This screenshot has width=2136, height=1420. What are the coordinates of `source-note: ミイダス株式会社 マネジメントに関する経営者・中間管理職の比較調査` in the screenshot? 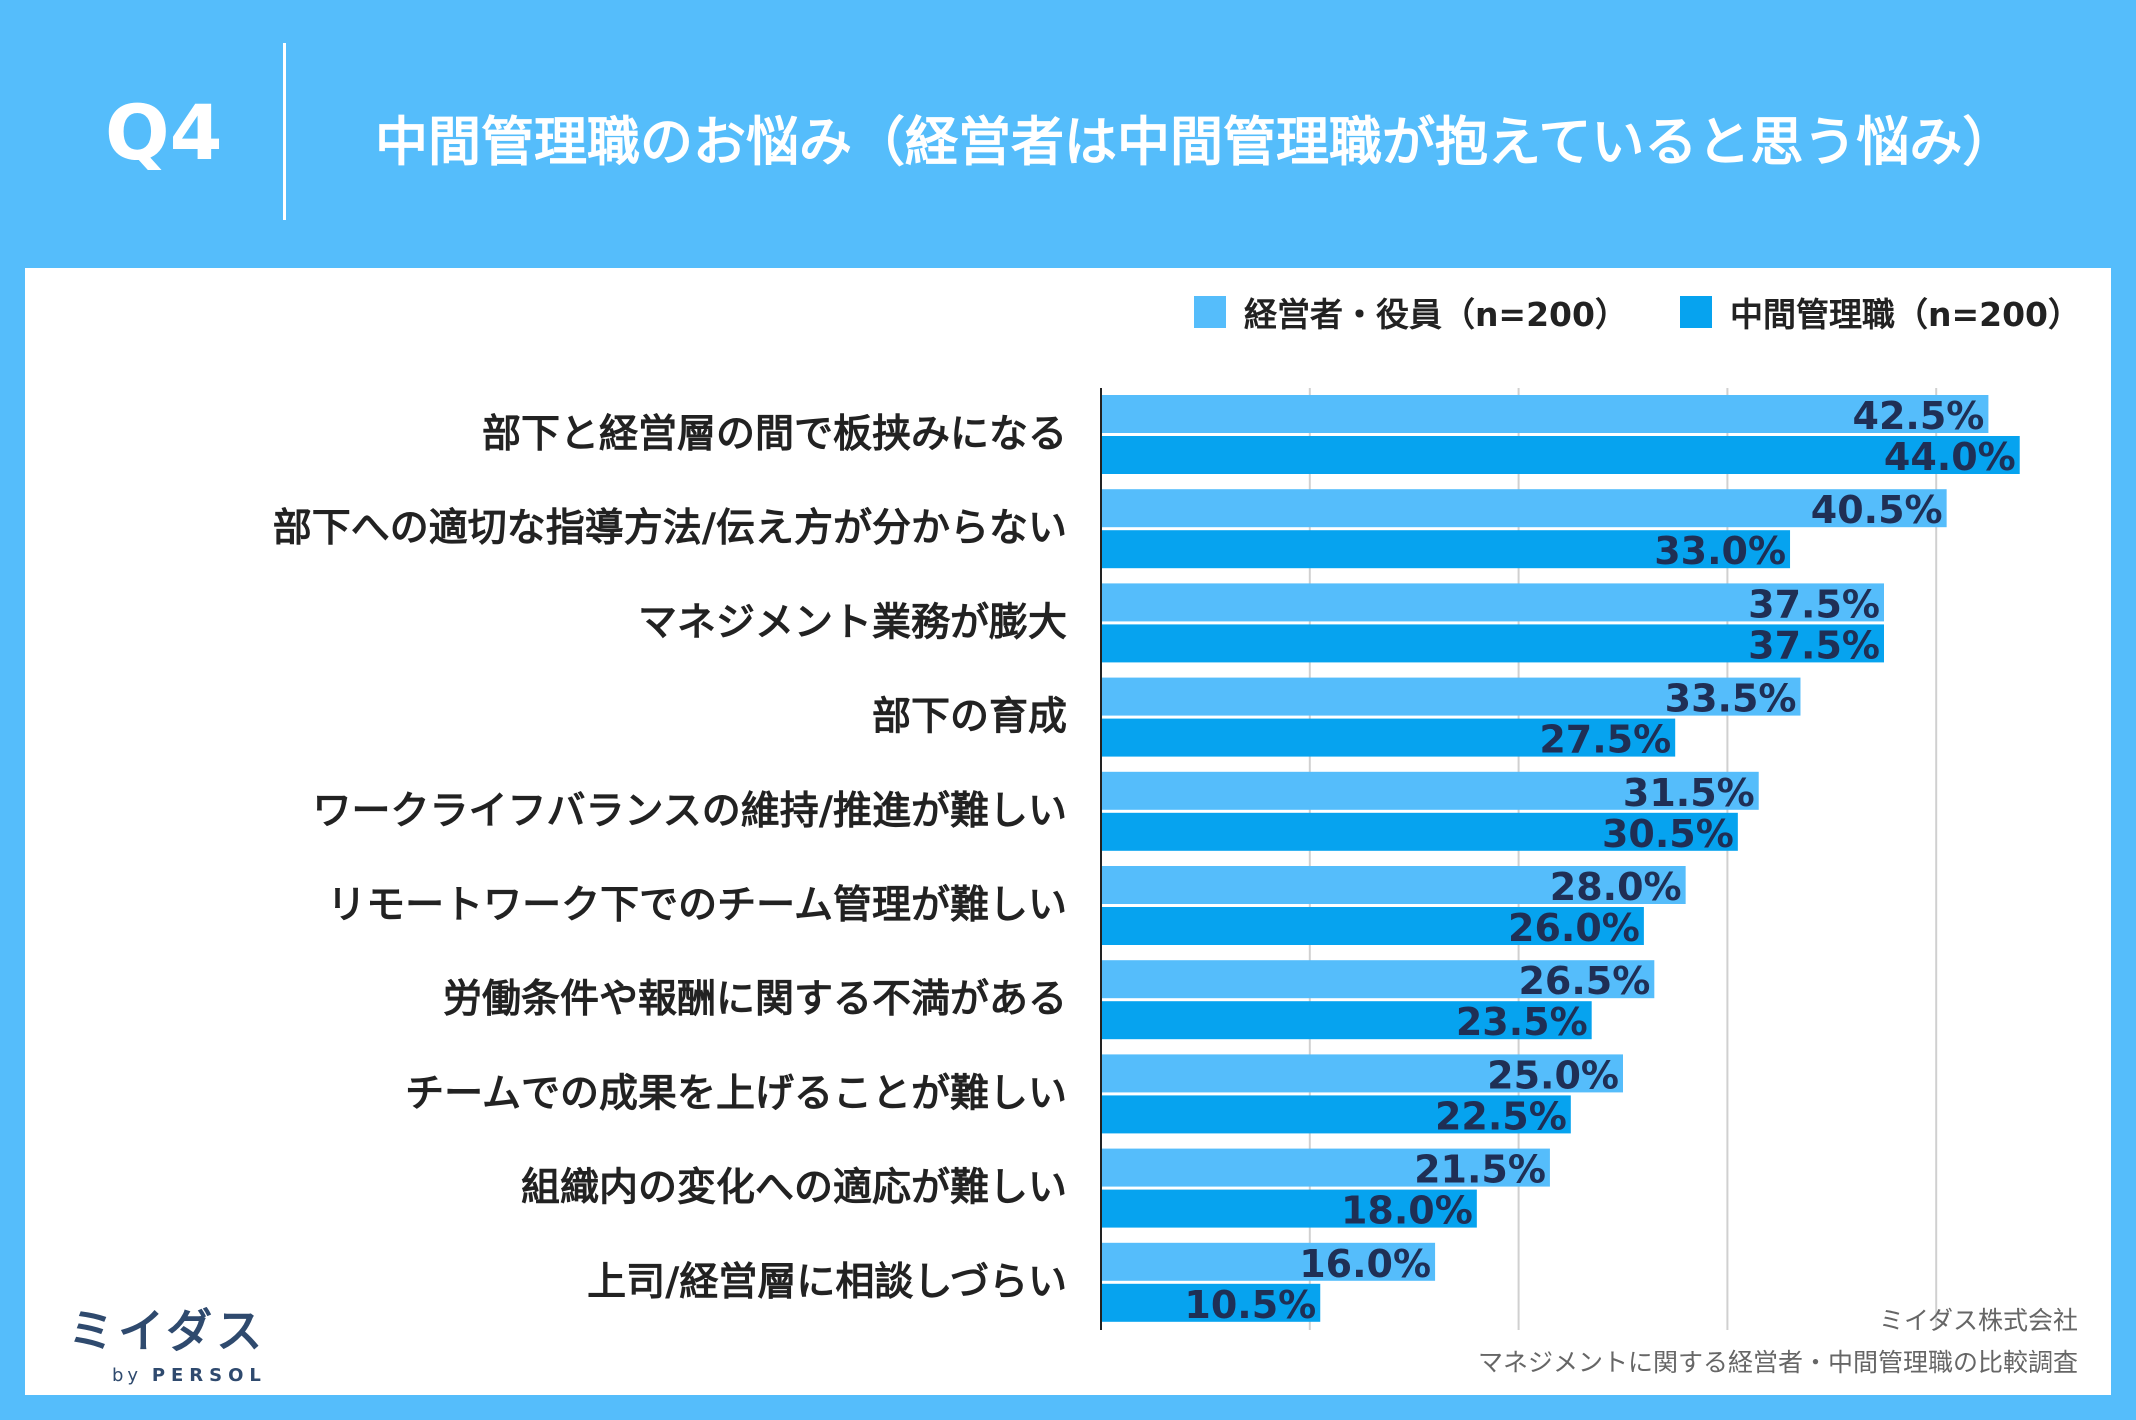 It's located at (1778, 1342).